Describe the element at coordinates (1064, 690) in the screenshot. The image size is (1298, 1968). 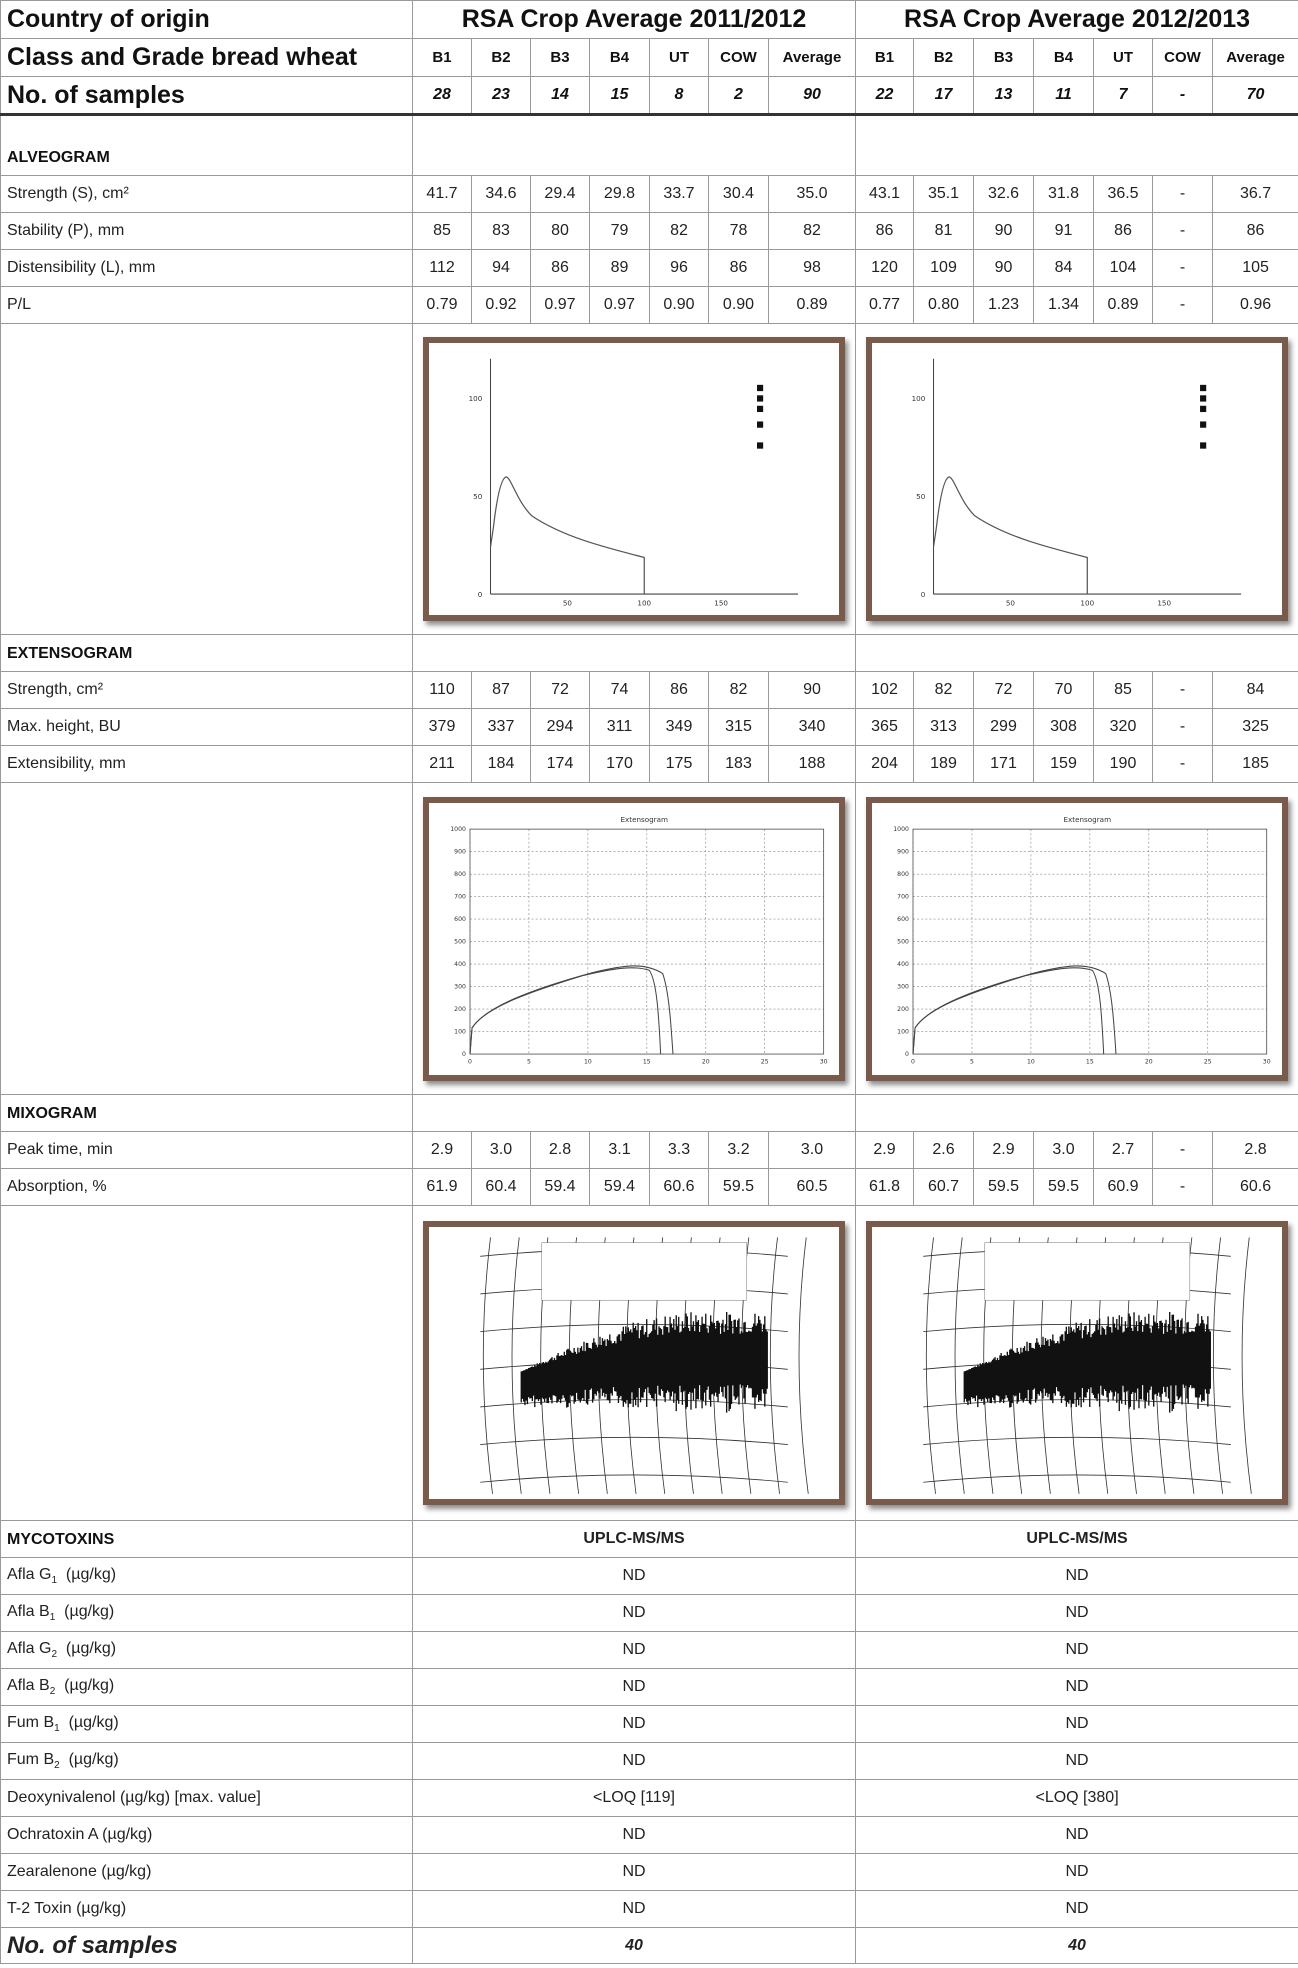
I see `value-cell: 70` at that location.